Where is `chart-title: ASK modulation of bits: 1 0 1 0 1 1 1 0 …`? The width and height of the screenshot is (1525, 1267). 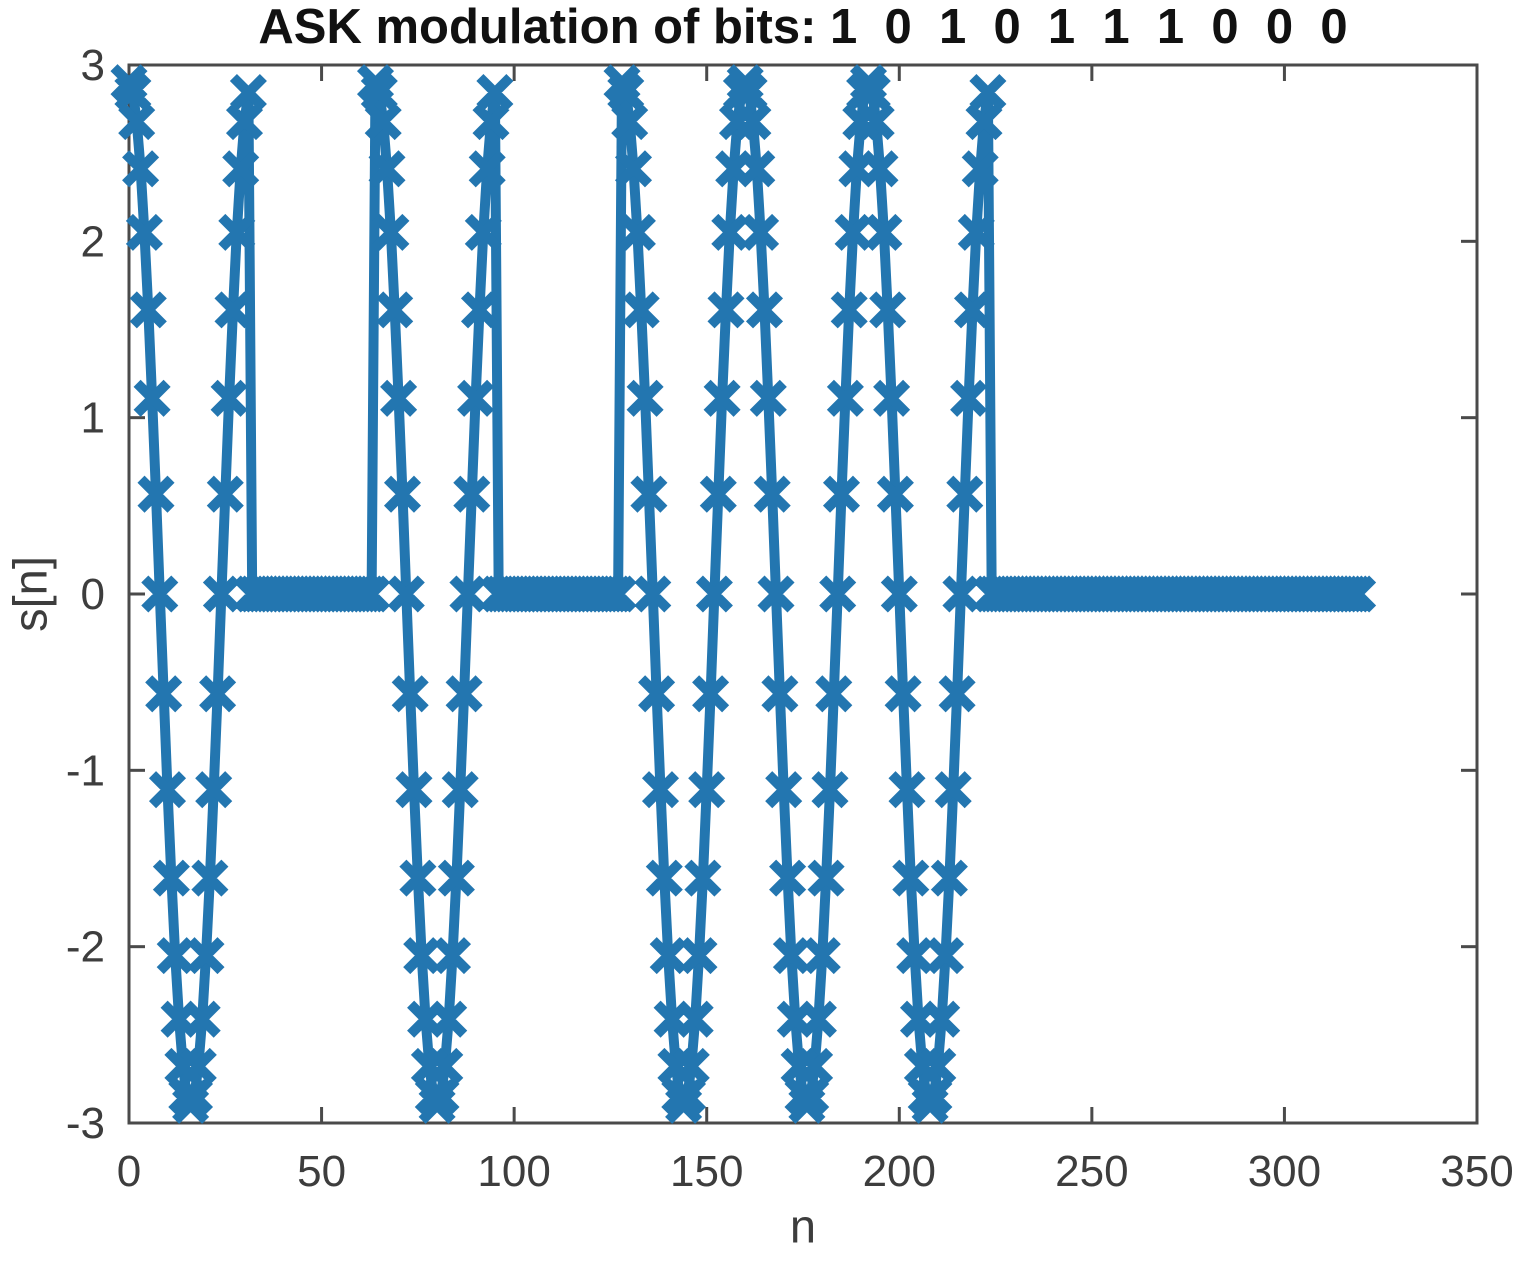 chart-title: ASK modulation of bits: 1 0 1 0 1 1 1 0 … is located at coordinates (803, 27).